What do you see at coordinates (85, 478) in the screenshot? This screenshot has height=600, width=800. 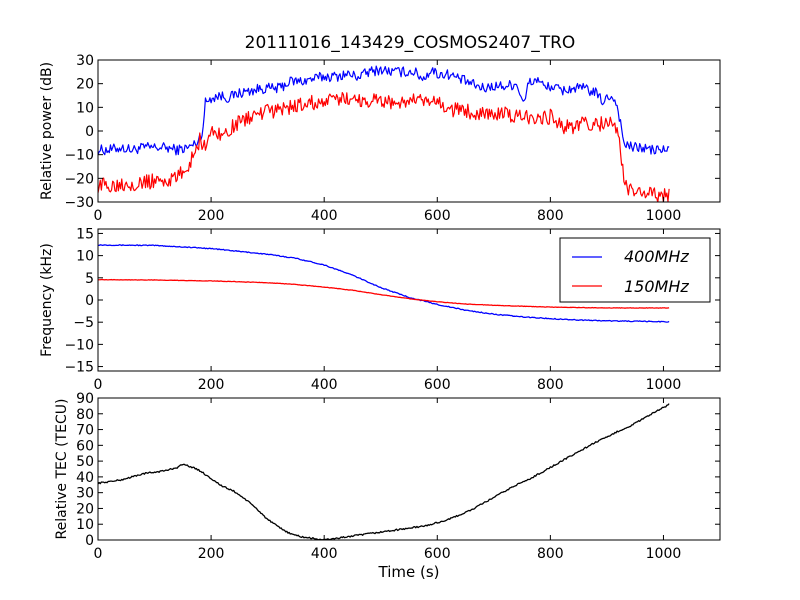 I see `tec-ytick-label: 40` at bounding box center [85, 478].